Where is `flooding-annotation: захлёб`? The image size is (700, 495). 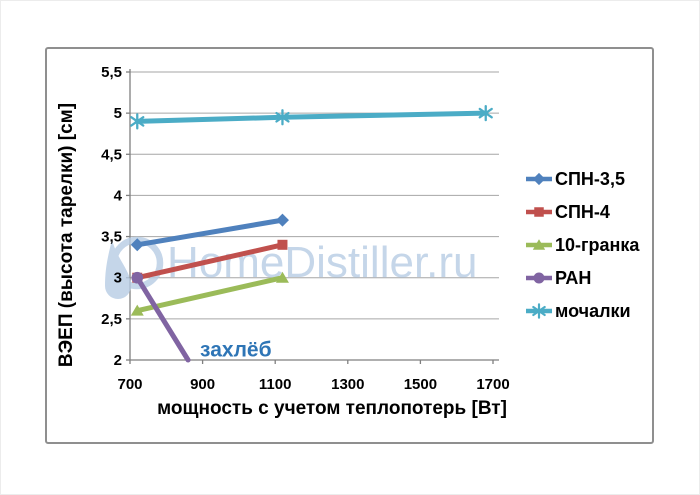 flooding-annotation: захлёб is located at coordinates (236, 350).